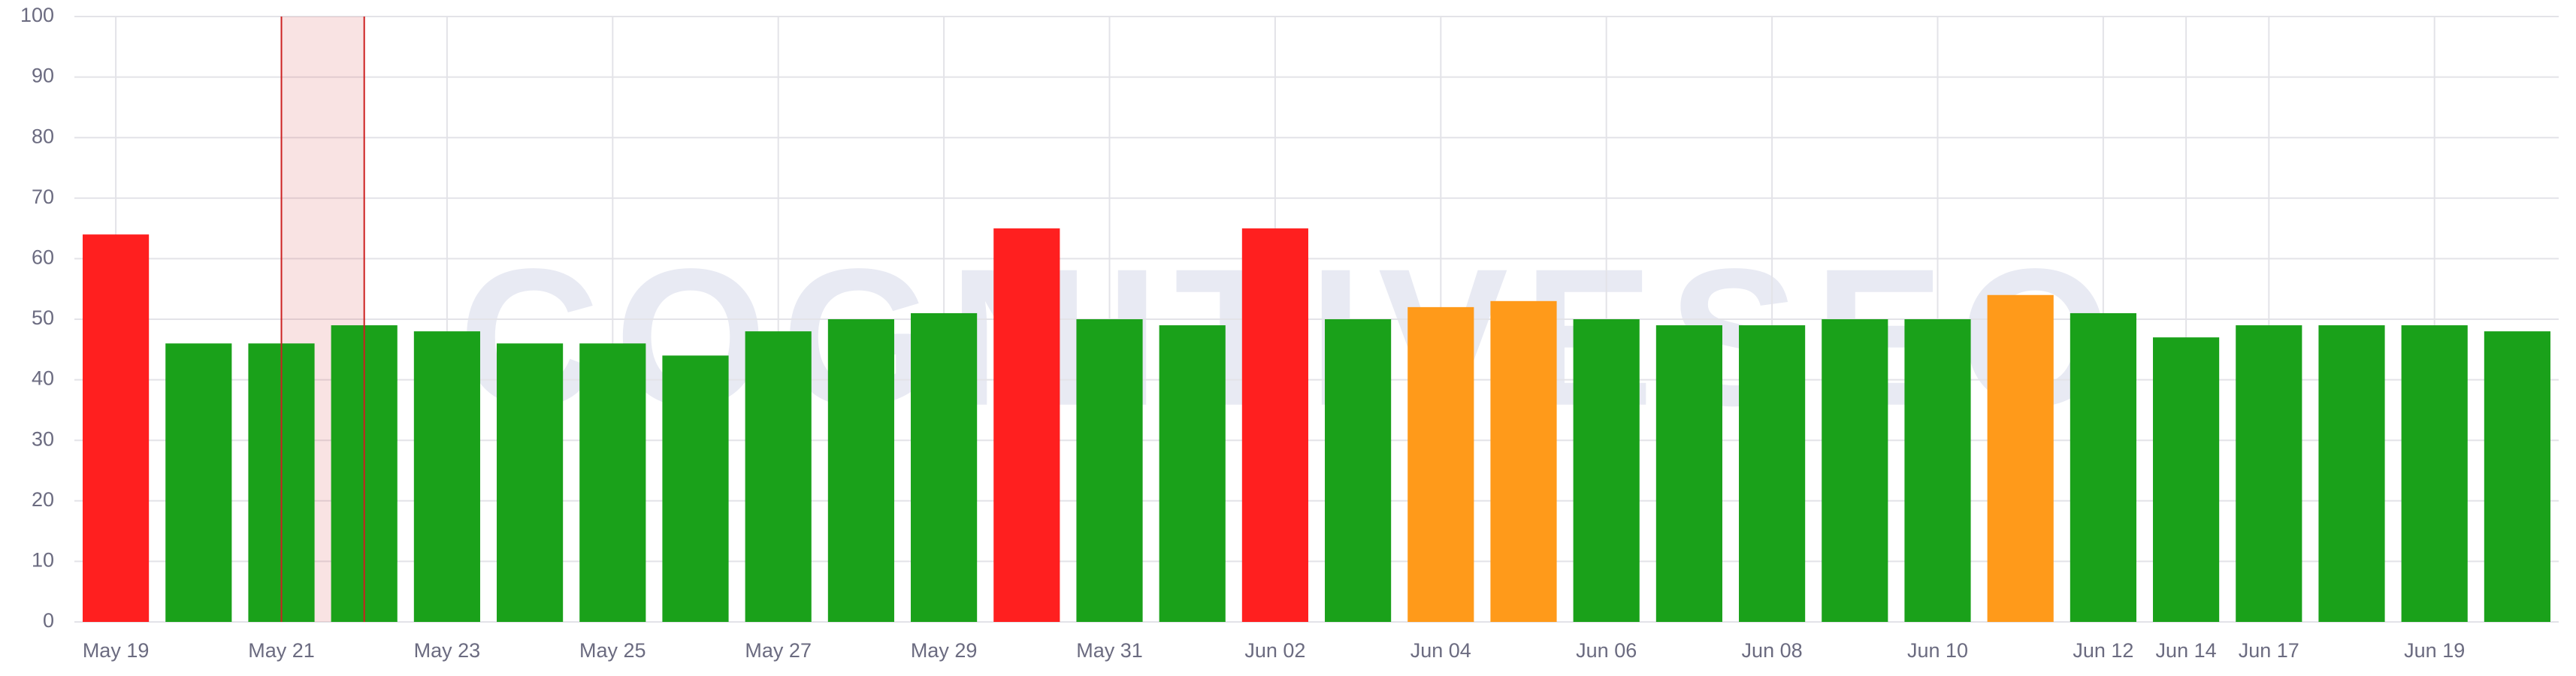 This screenshot has width=2576, height=676. I want to click on x-tick-label: Jun 19, so click(2434, 650).